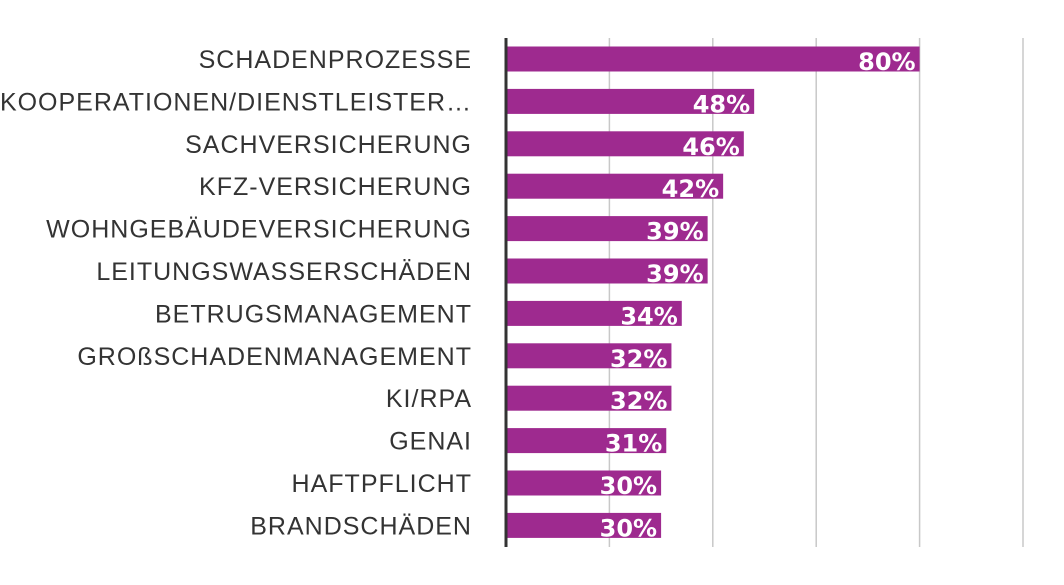 Image resolution: width=1064 pixels, height=585 pixels. What do you see at coordinates (284, 272) in the screenshot?
I see `category-label-5: LEITUNGSWASSERSCHÄDEN` at bounding box center [284, 272].